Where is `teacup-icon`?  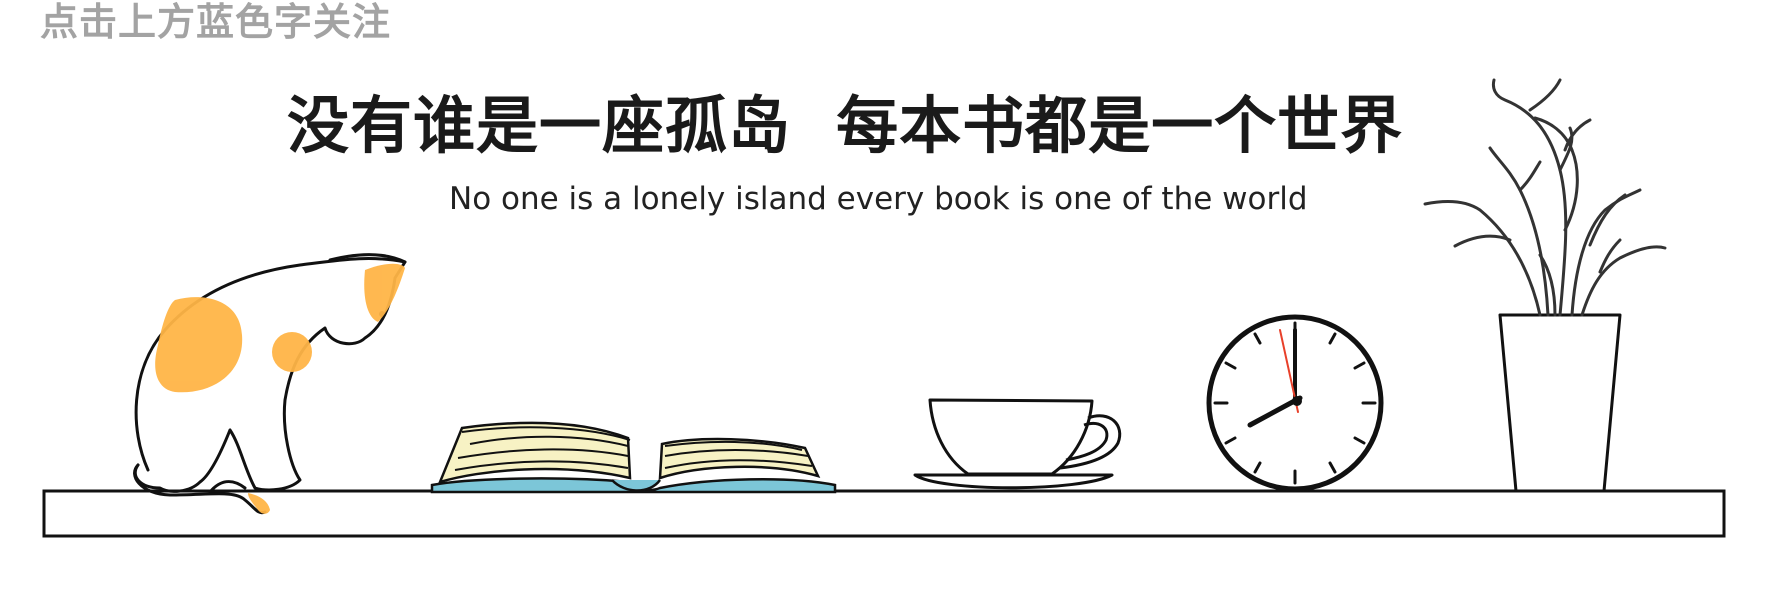 teacup-icon is located at coordinates (1017, 444).